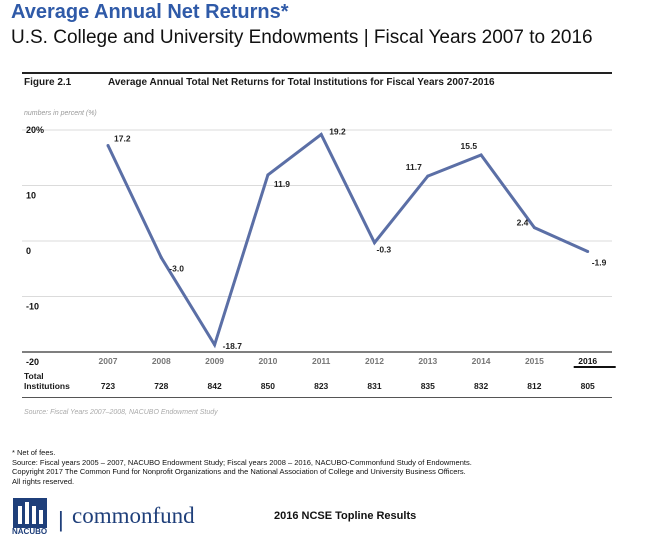 The image size is (650, 540). I want to click on commonfund-logo: commonfund, so click(133, 515).